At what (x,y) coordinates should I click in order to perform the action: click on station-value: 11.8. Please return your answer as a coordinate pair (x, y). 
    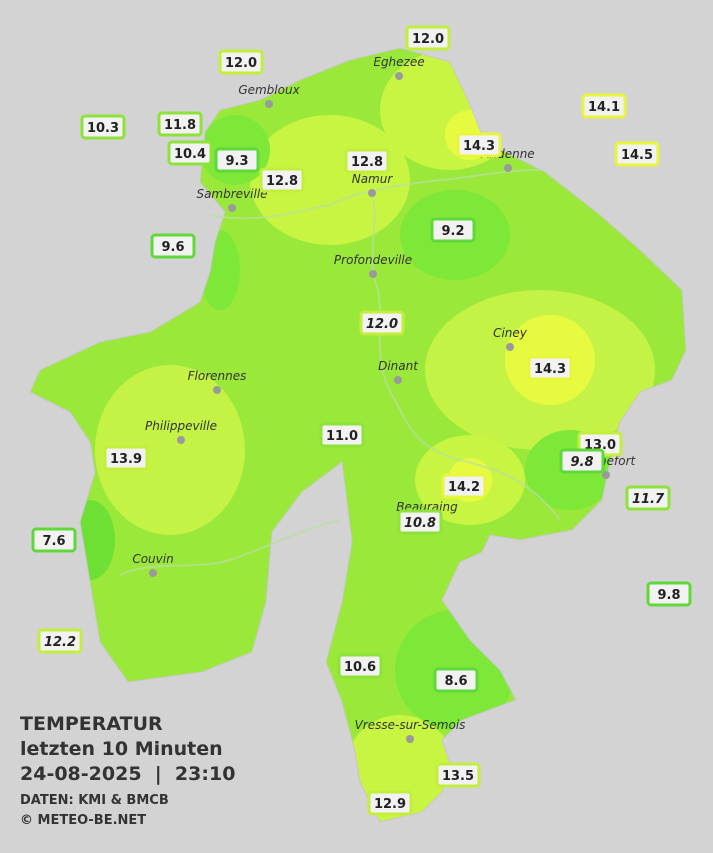
    Looking at the image, I should click on (180, 125).